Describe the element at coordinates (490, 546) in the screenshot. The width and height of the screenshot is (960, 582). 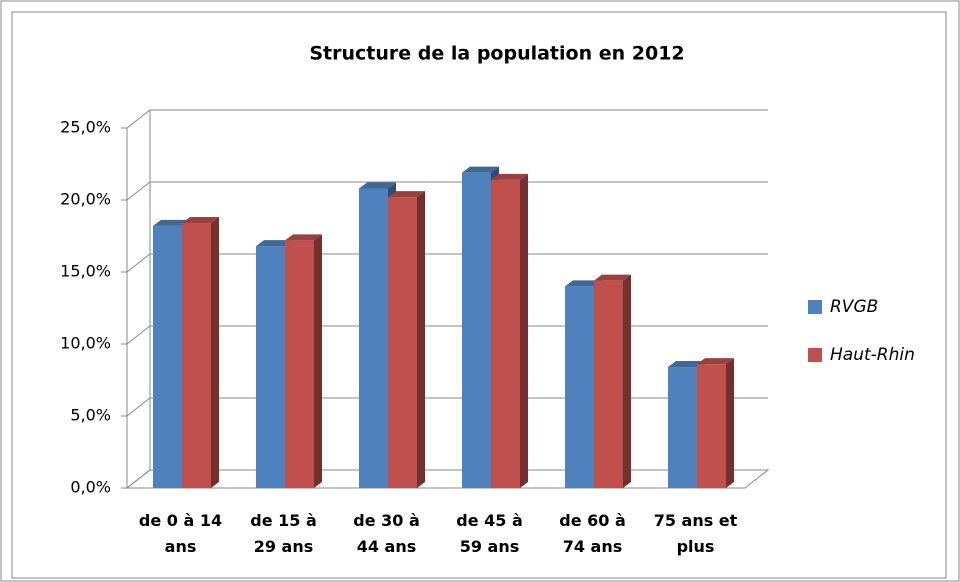
I see `x-tick-label-line: 59 ans` at that location.